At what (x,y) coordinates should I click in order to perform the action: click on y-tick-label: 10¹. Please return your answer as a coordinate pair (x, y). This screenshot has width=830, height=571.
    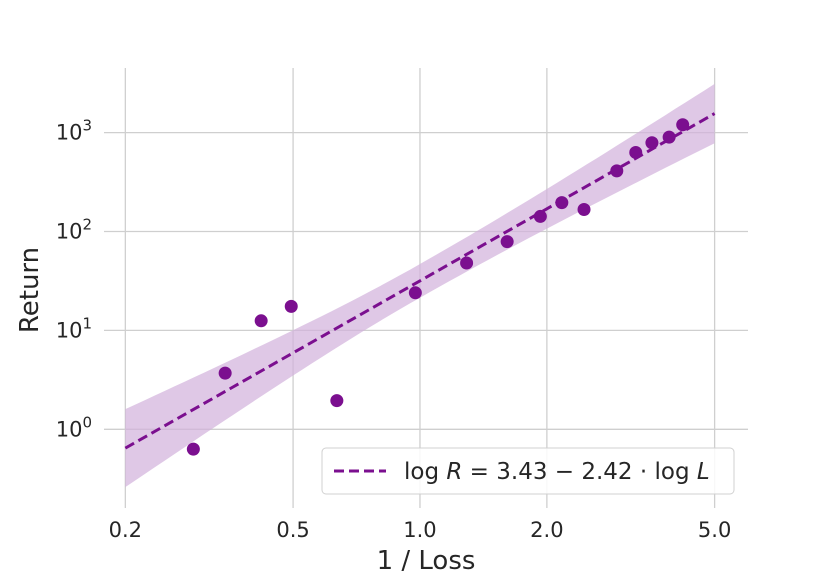
    Looking at the image, I should click on (74, 328).